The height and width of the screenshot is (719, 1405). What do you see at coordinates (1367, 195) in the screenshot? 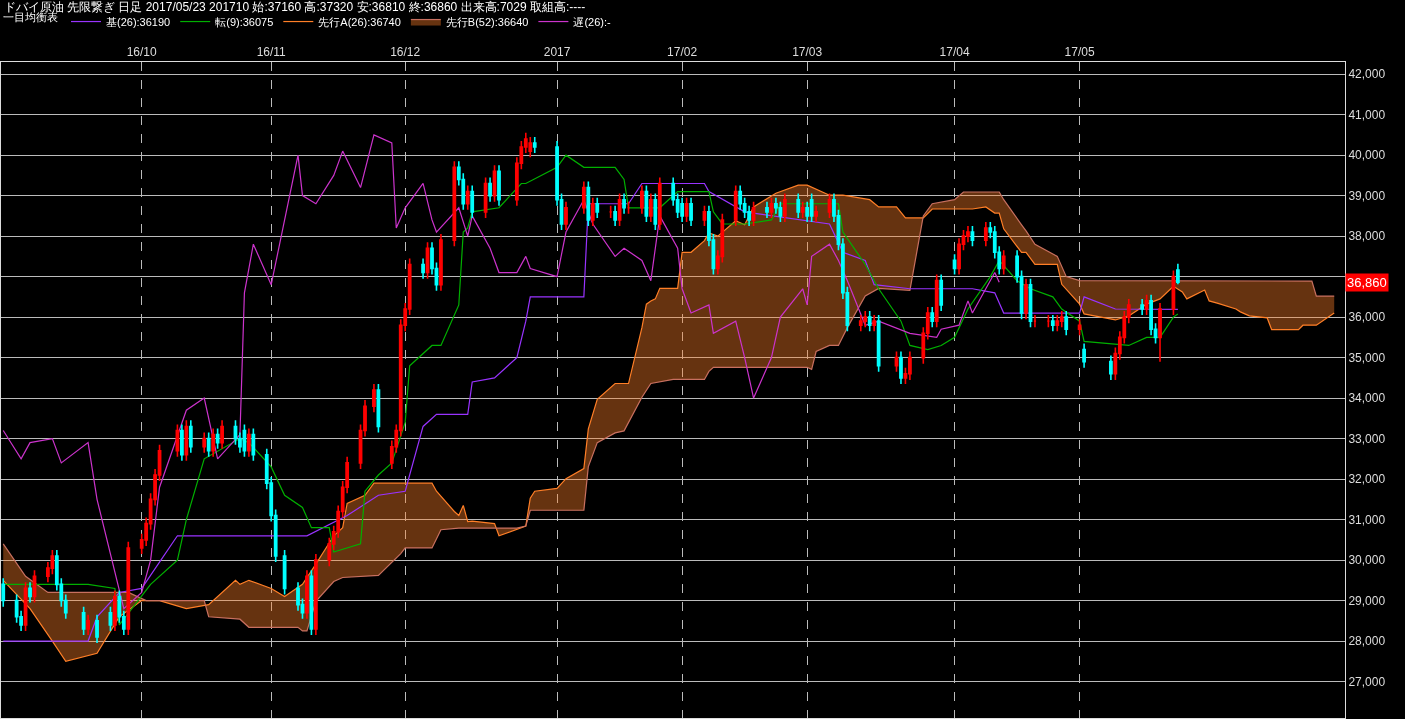
I see `y-tick-label: 39,000` at bounding box center [1367, 195].